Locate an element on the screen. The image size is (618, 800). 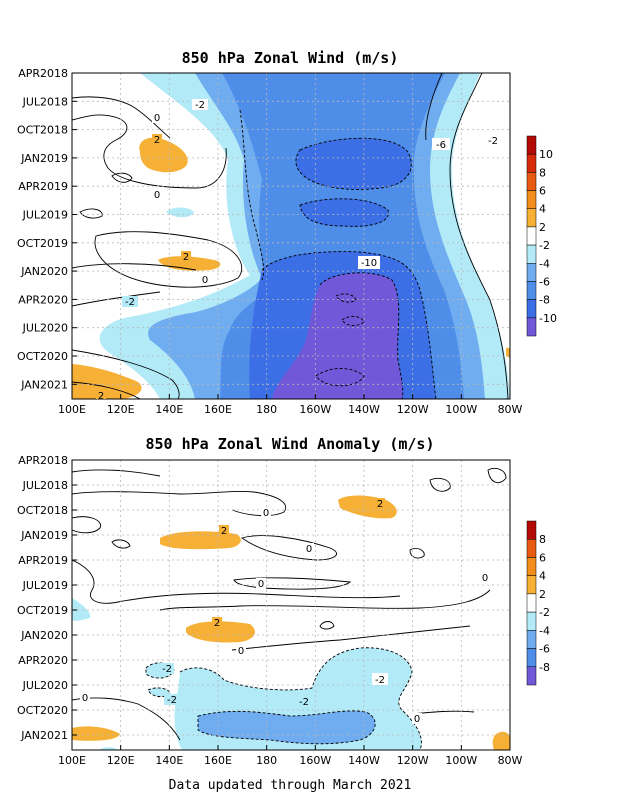
chart2-colorbar-label: -2 is located at coordinates (544, 612).